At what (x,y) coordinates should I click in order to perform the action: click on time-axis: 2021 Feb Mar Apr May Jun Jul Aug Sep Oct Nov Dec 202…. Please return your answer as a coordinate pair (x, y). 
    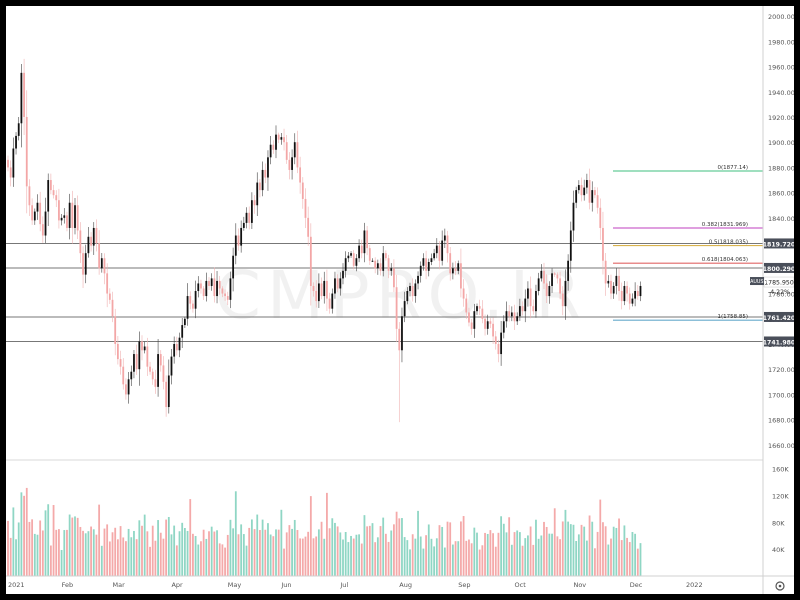
    Looking at the image, I should click on (355, 585).